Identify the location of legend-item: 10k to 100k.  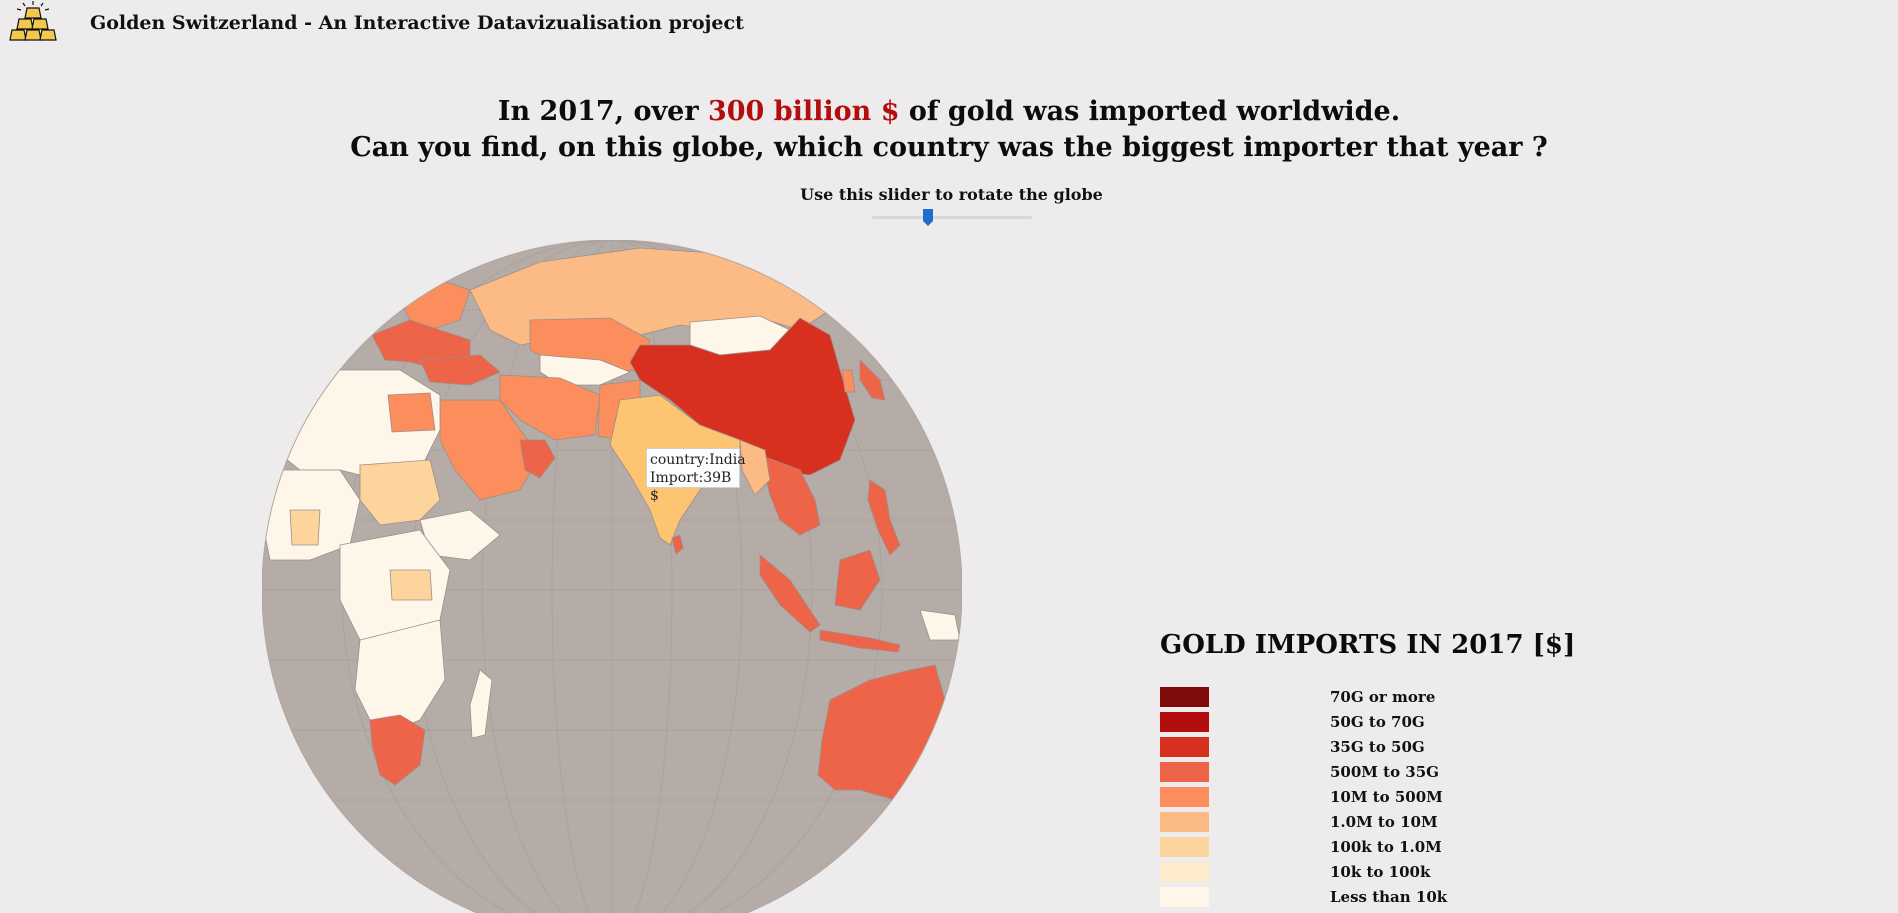
(1330, 872).